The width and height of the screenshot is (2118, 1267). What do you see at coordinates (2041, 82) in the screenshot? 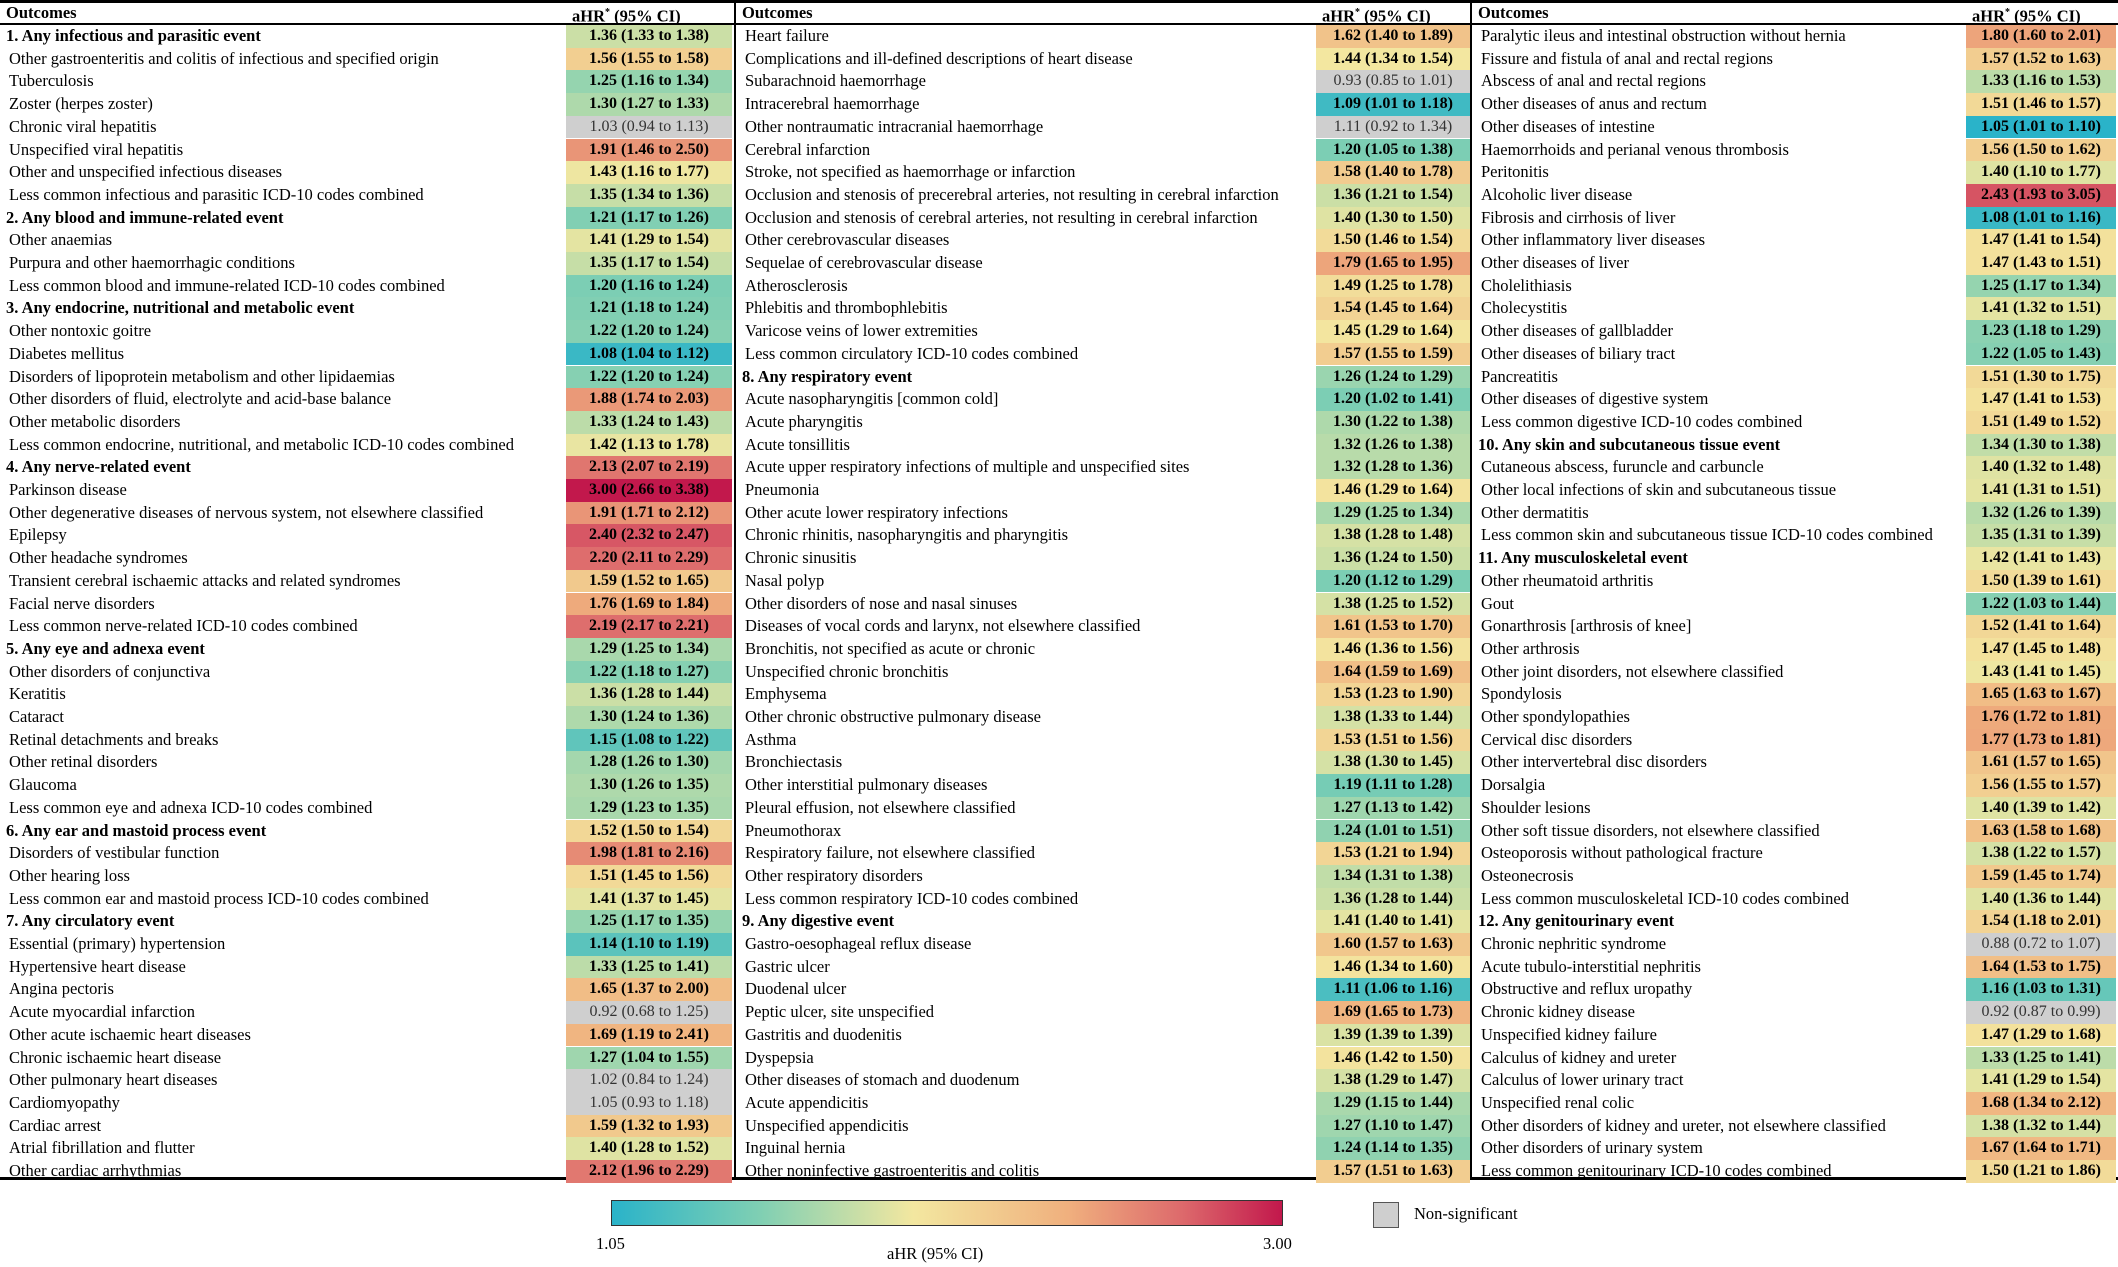
I see `ahr-value-cell: 1.33 (1.16 to 1.53)` at bounding box center [2041, 82].